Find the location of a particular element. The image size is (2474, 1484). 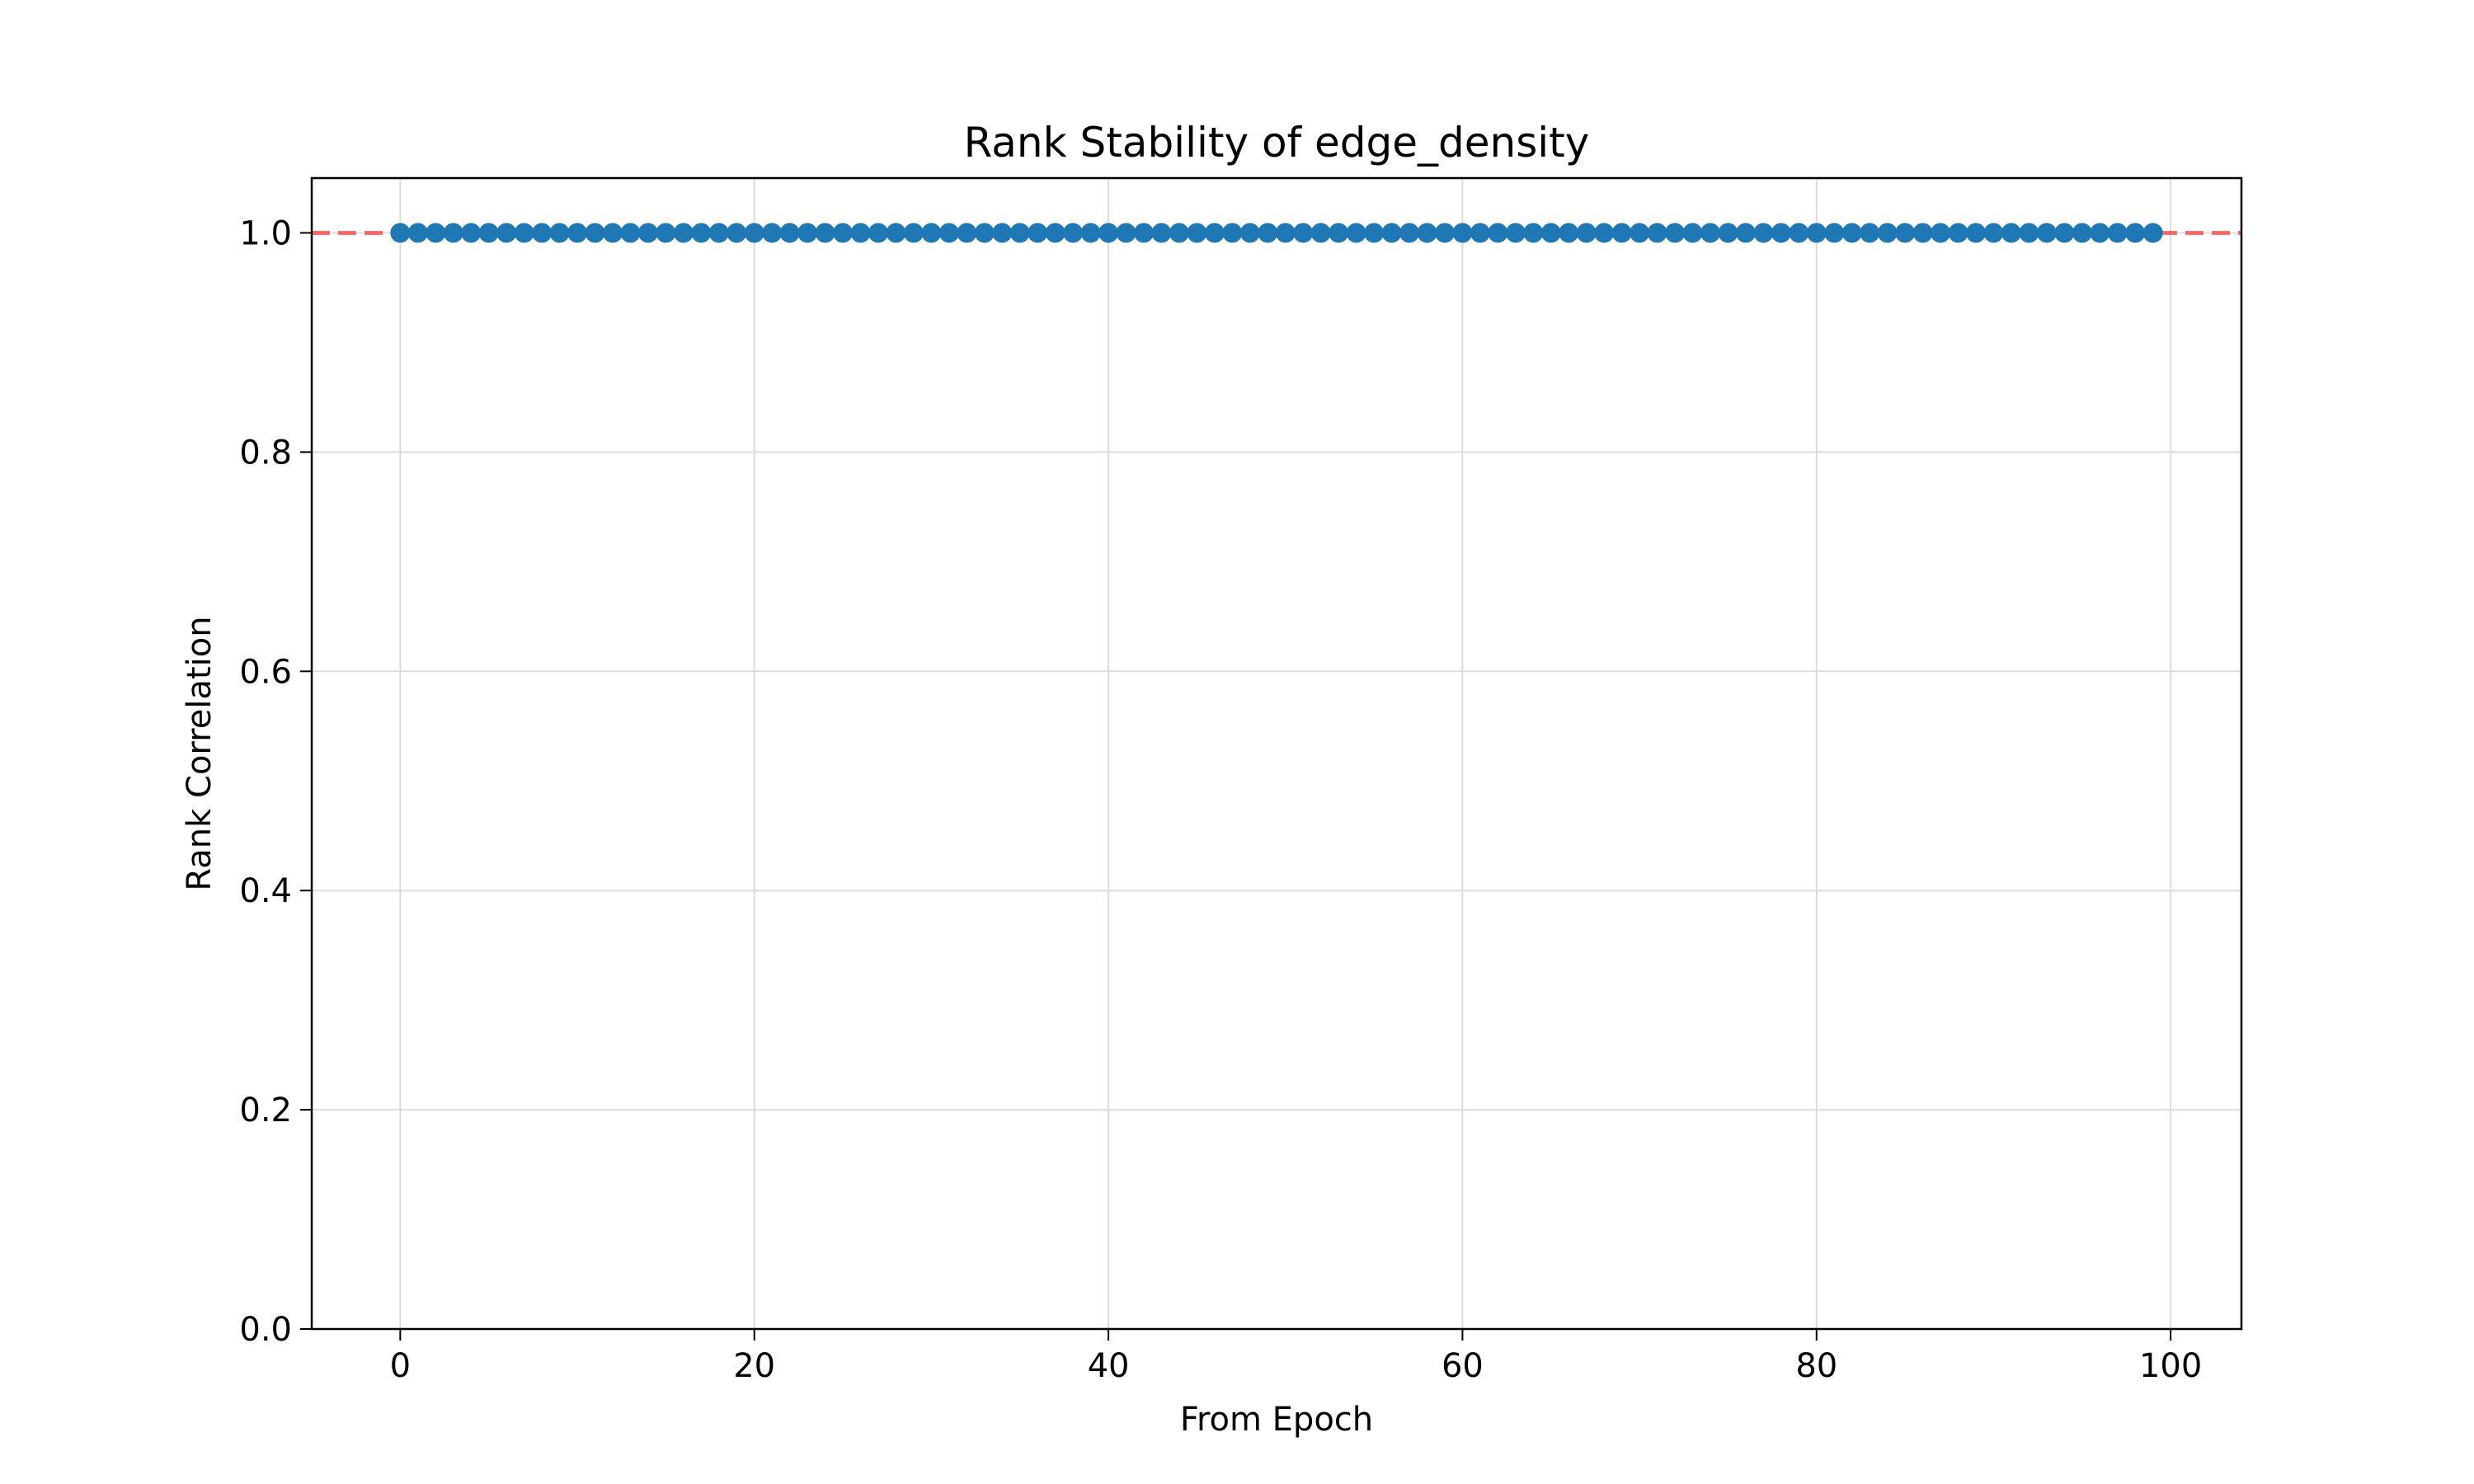

y-tick-label: 0.4 is located at coordinates (265, 891).